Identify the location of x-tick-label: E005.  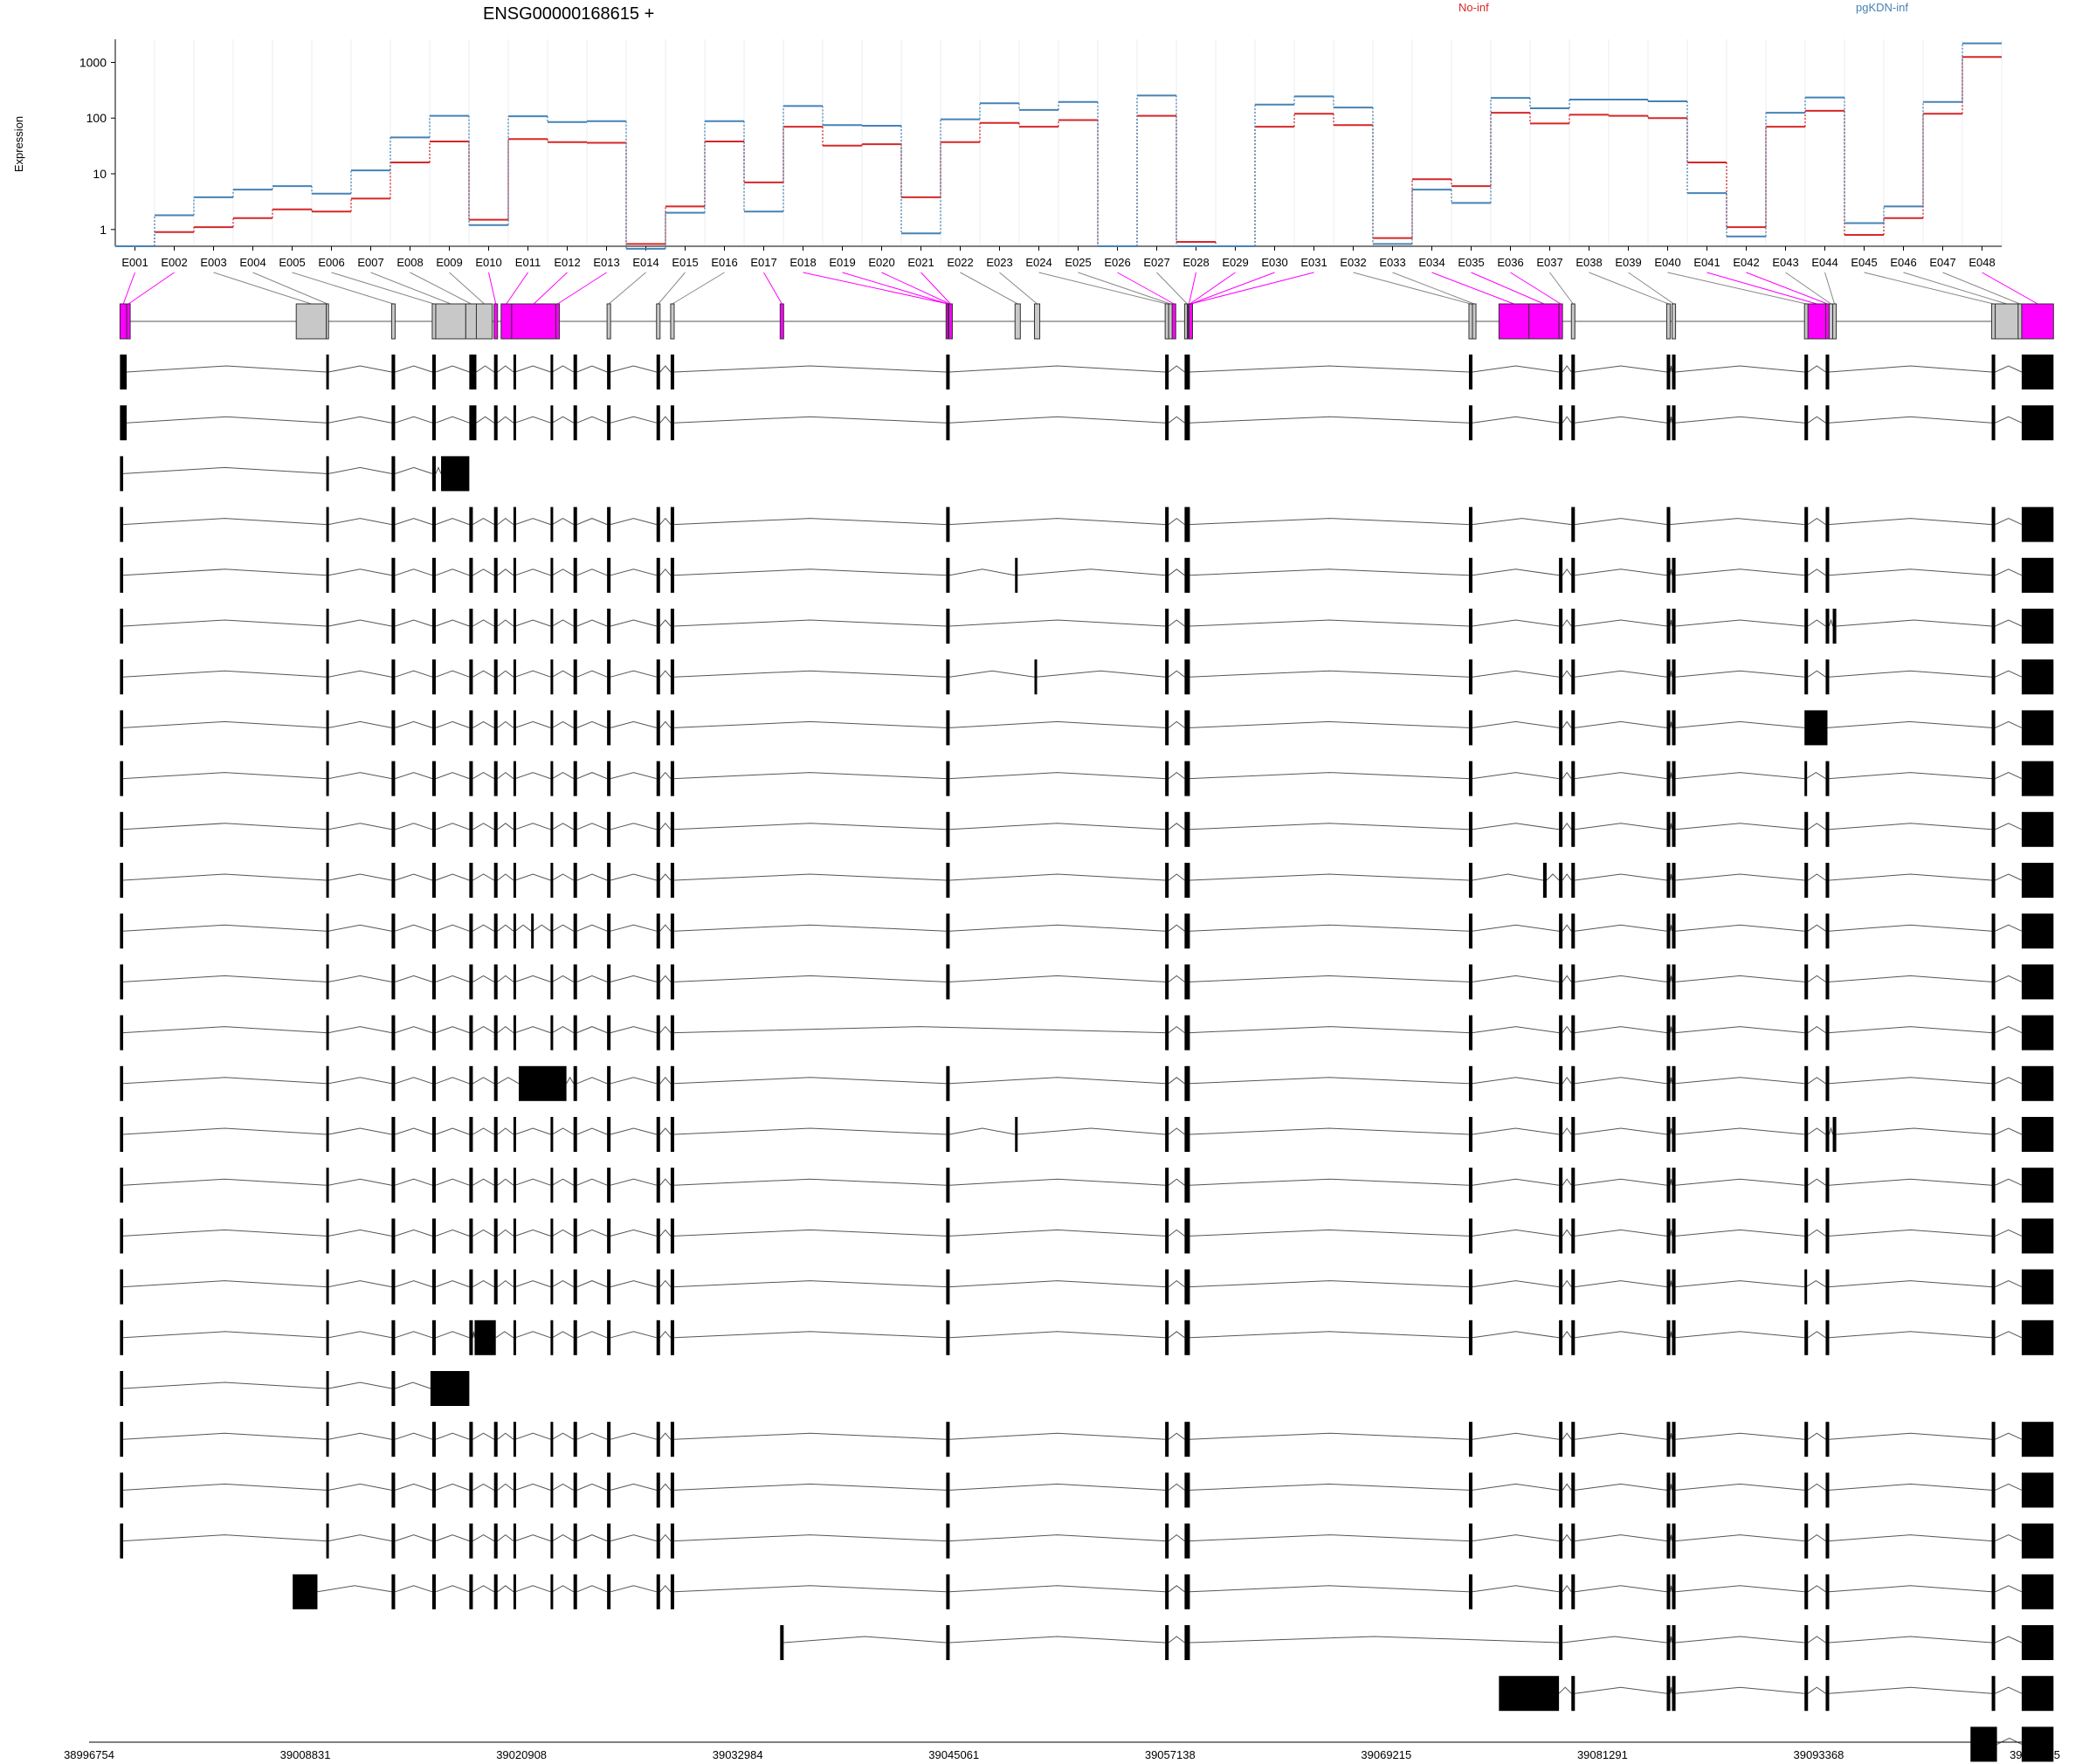
(292, 263).